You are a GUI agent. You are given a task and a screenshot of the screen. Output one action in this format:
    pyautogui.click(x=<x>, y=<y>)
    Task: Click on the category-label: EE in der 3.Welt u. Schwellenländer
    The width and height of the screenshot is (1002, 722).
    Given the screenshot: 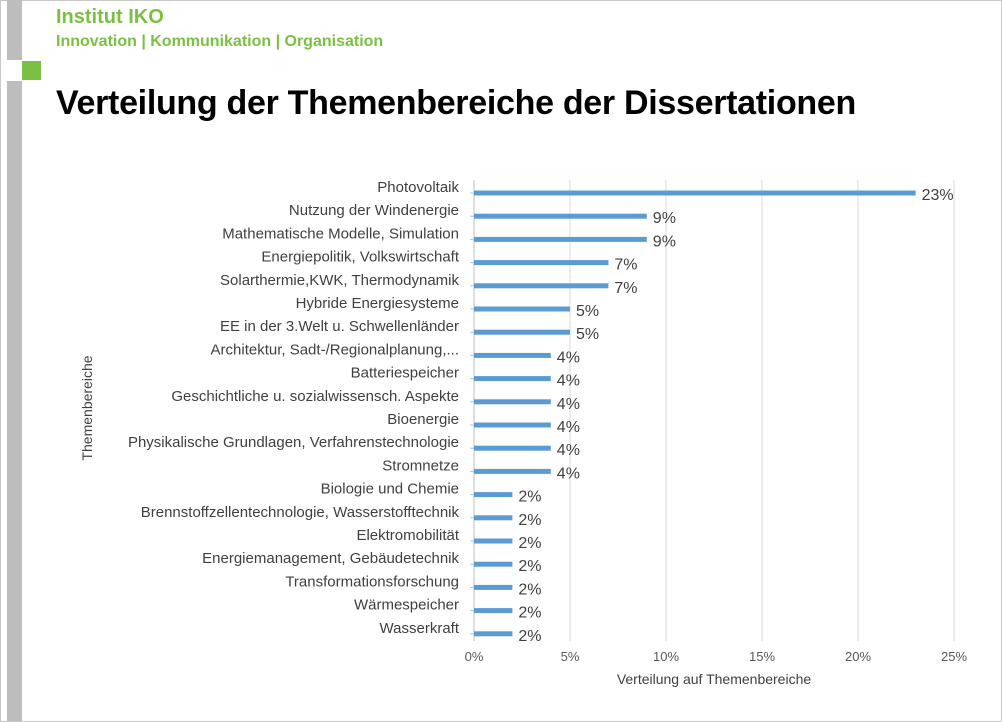 What is the action you would take?
    pyautogui.click(x=339, y=326)
    